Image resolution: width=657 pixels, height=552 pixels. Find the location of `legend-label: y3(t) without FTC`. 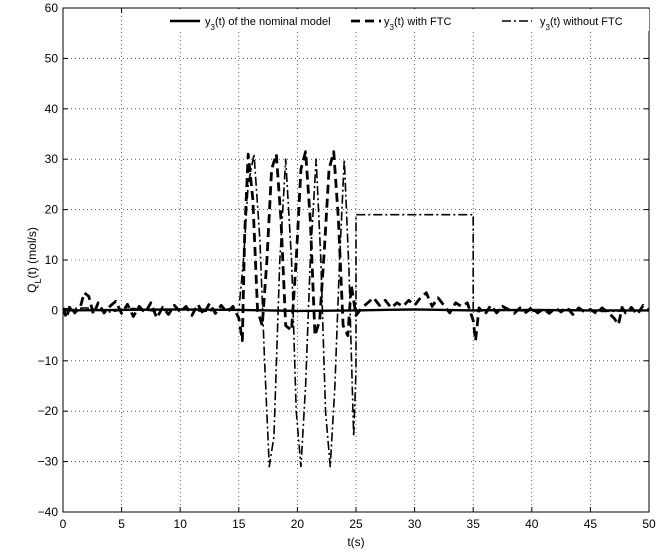

legend-label: y3(t) without FTC is located at coordinates (581, 24).